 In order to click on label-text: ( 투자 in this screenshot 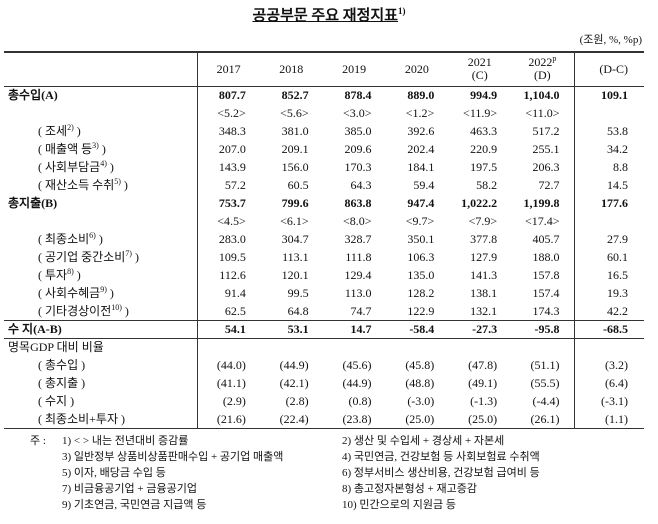, I will do `click(53, 275)`.